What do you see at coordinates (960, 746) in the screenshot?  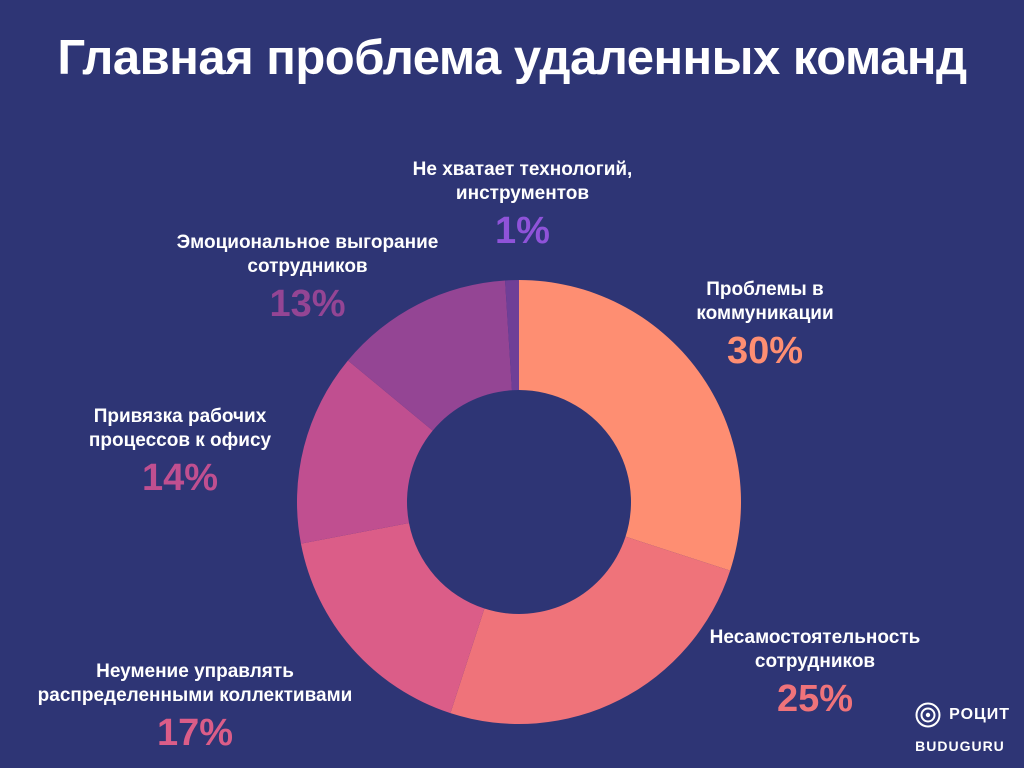 I see `brand-sub-text: BUDUGURU` at bounding box center [960, 746].